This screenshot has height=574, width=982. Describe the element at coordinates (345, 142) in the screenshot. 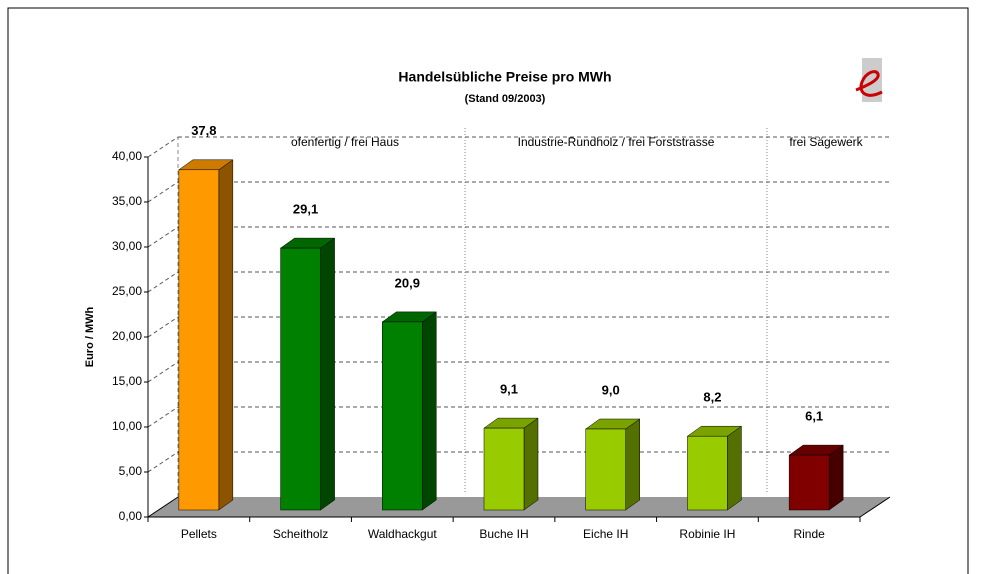

I see `group-label: ofenfertig / frei Haus` at that location.